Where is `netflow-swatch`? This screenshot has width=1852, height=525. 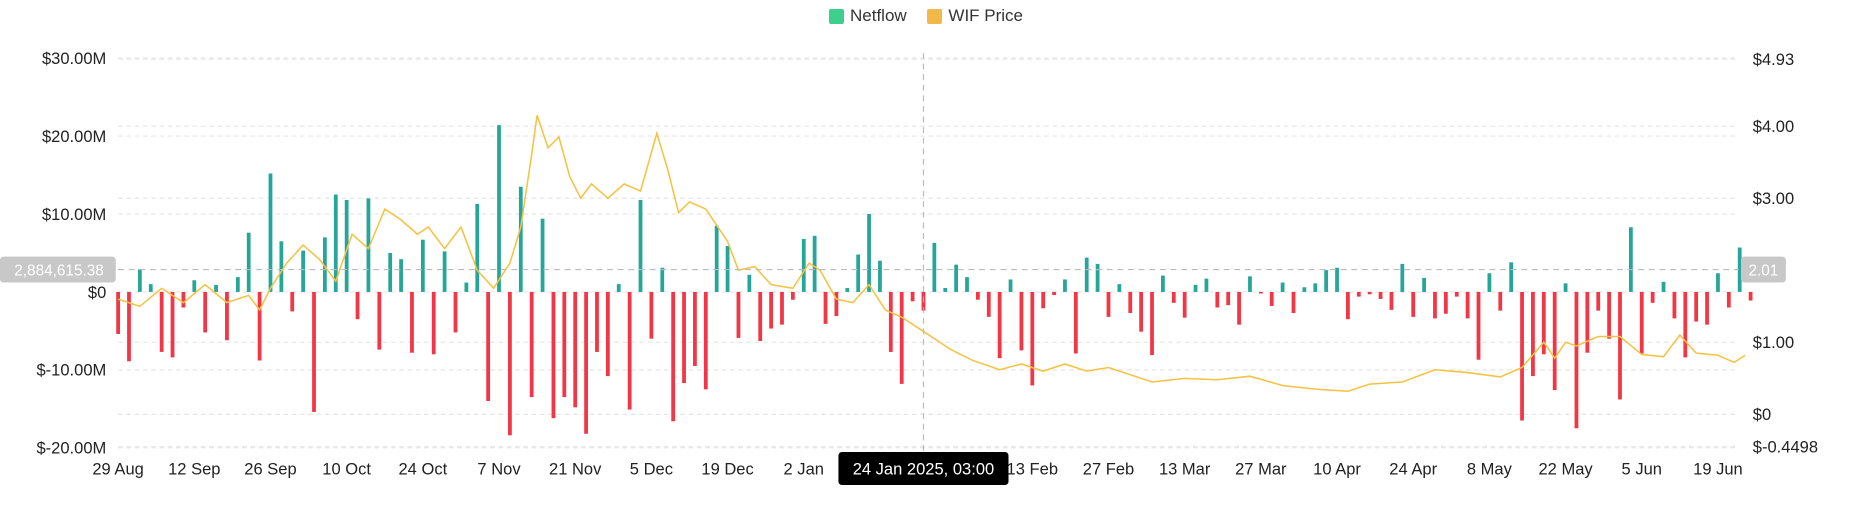 netflow-swatch is located at coordinates (836, 16).